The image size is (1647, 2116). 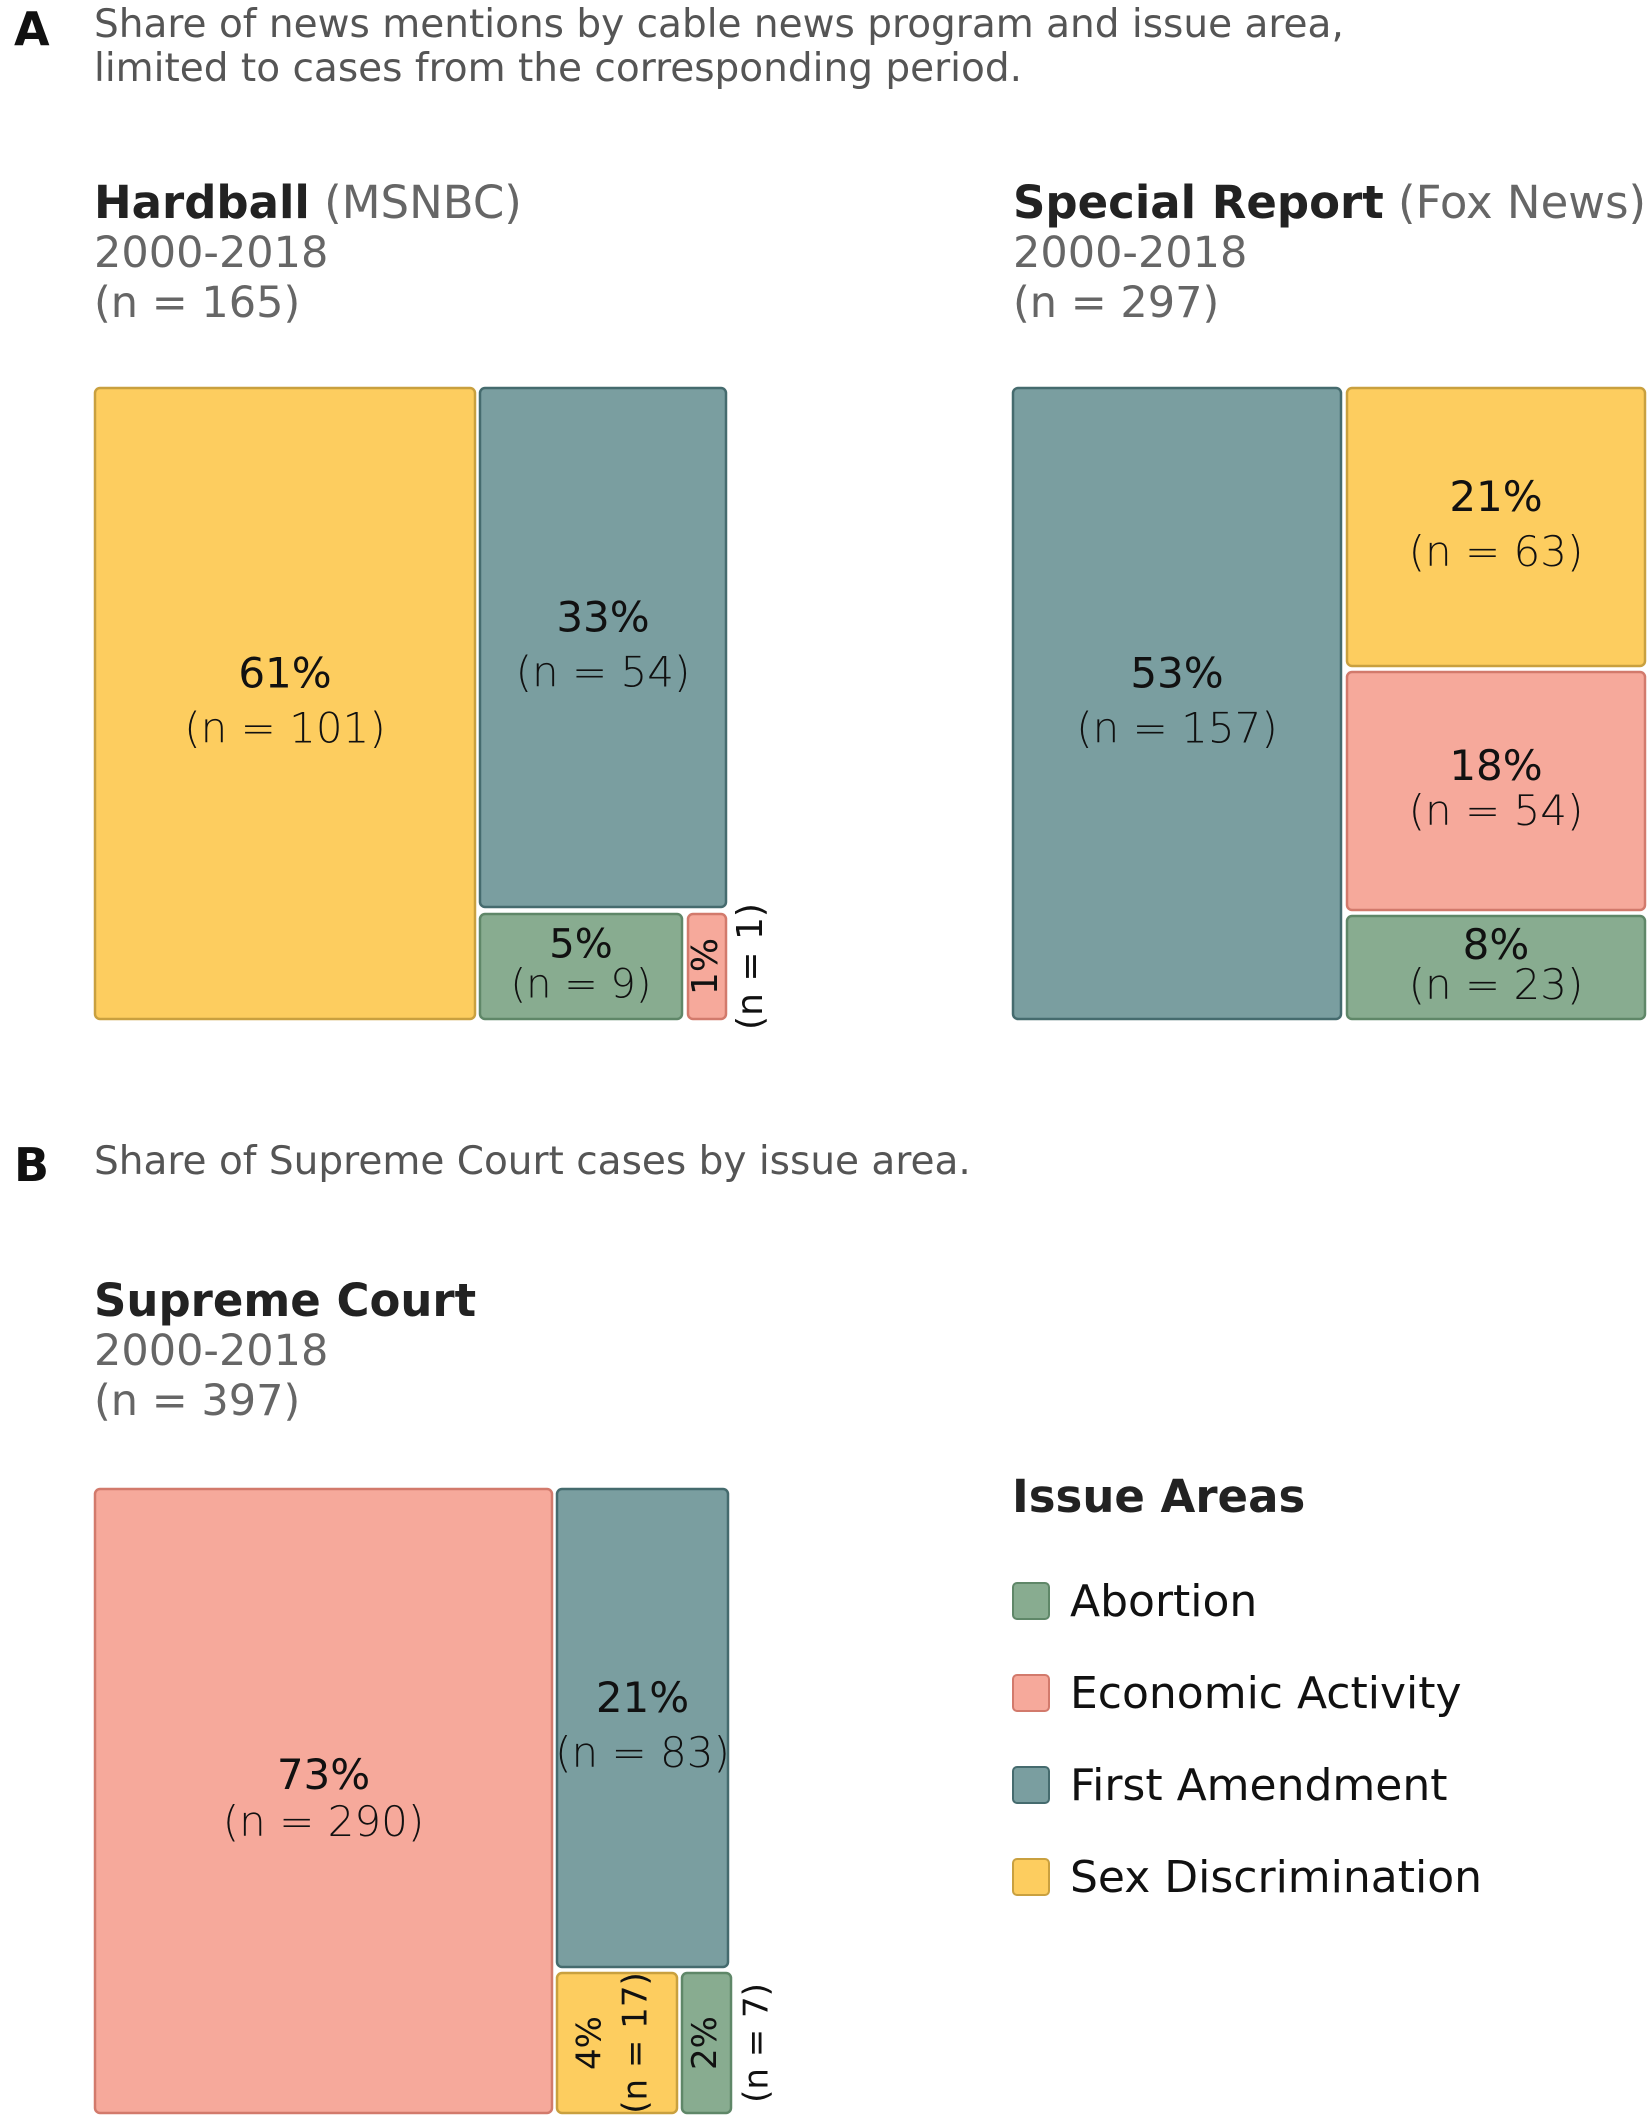 What do you see at coordinates (1116, 303) in the screenshot?
I see `special-report-total: (n = 297)` at bounding box center [1116, 303].